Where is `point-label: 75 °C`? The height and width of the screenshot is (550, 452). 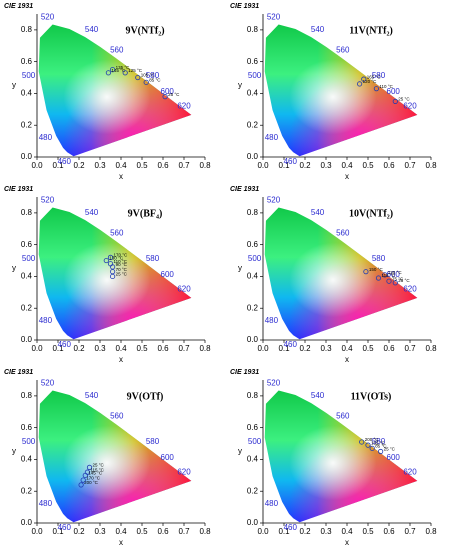
point-label: 75 °C is located at coordinates (398, 278).